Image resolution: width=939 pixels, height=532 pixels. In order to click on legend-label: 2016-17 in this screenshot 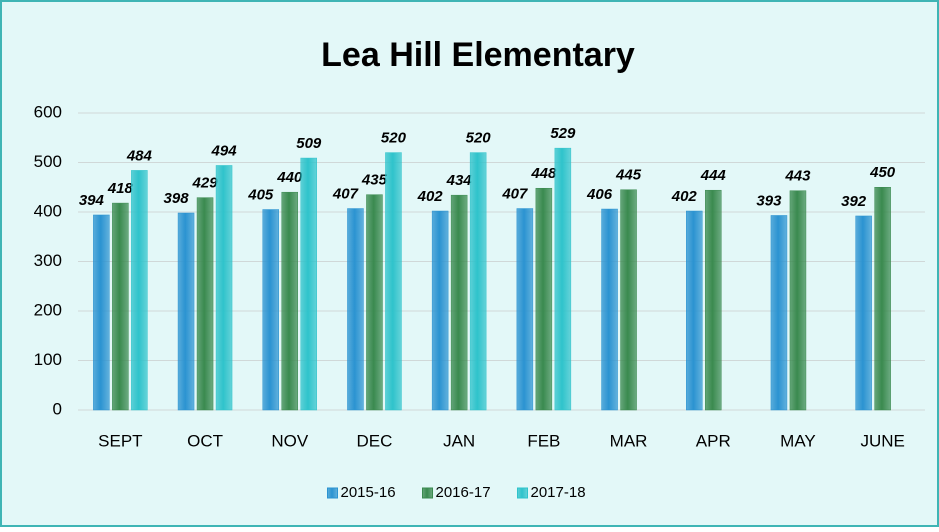, I will do `click(463, 492)`.